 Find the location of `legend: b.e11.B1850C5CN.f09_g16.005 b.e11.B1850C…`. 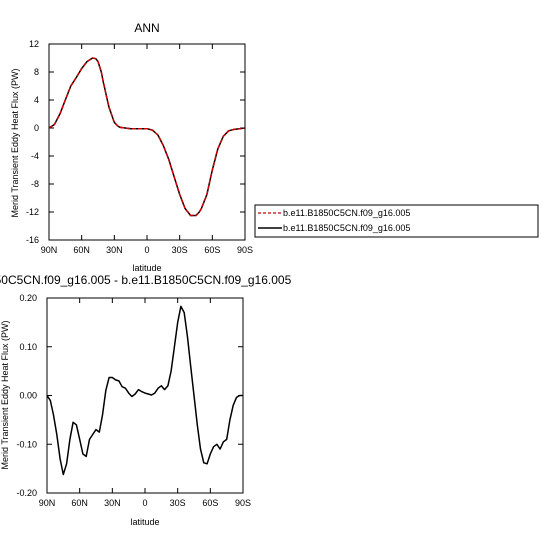

legend: b.e11.B1850C5CN.f09_g16.005 b.e11.B1850C… is located at coordinates (396, 221).